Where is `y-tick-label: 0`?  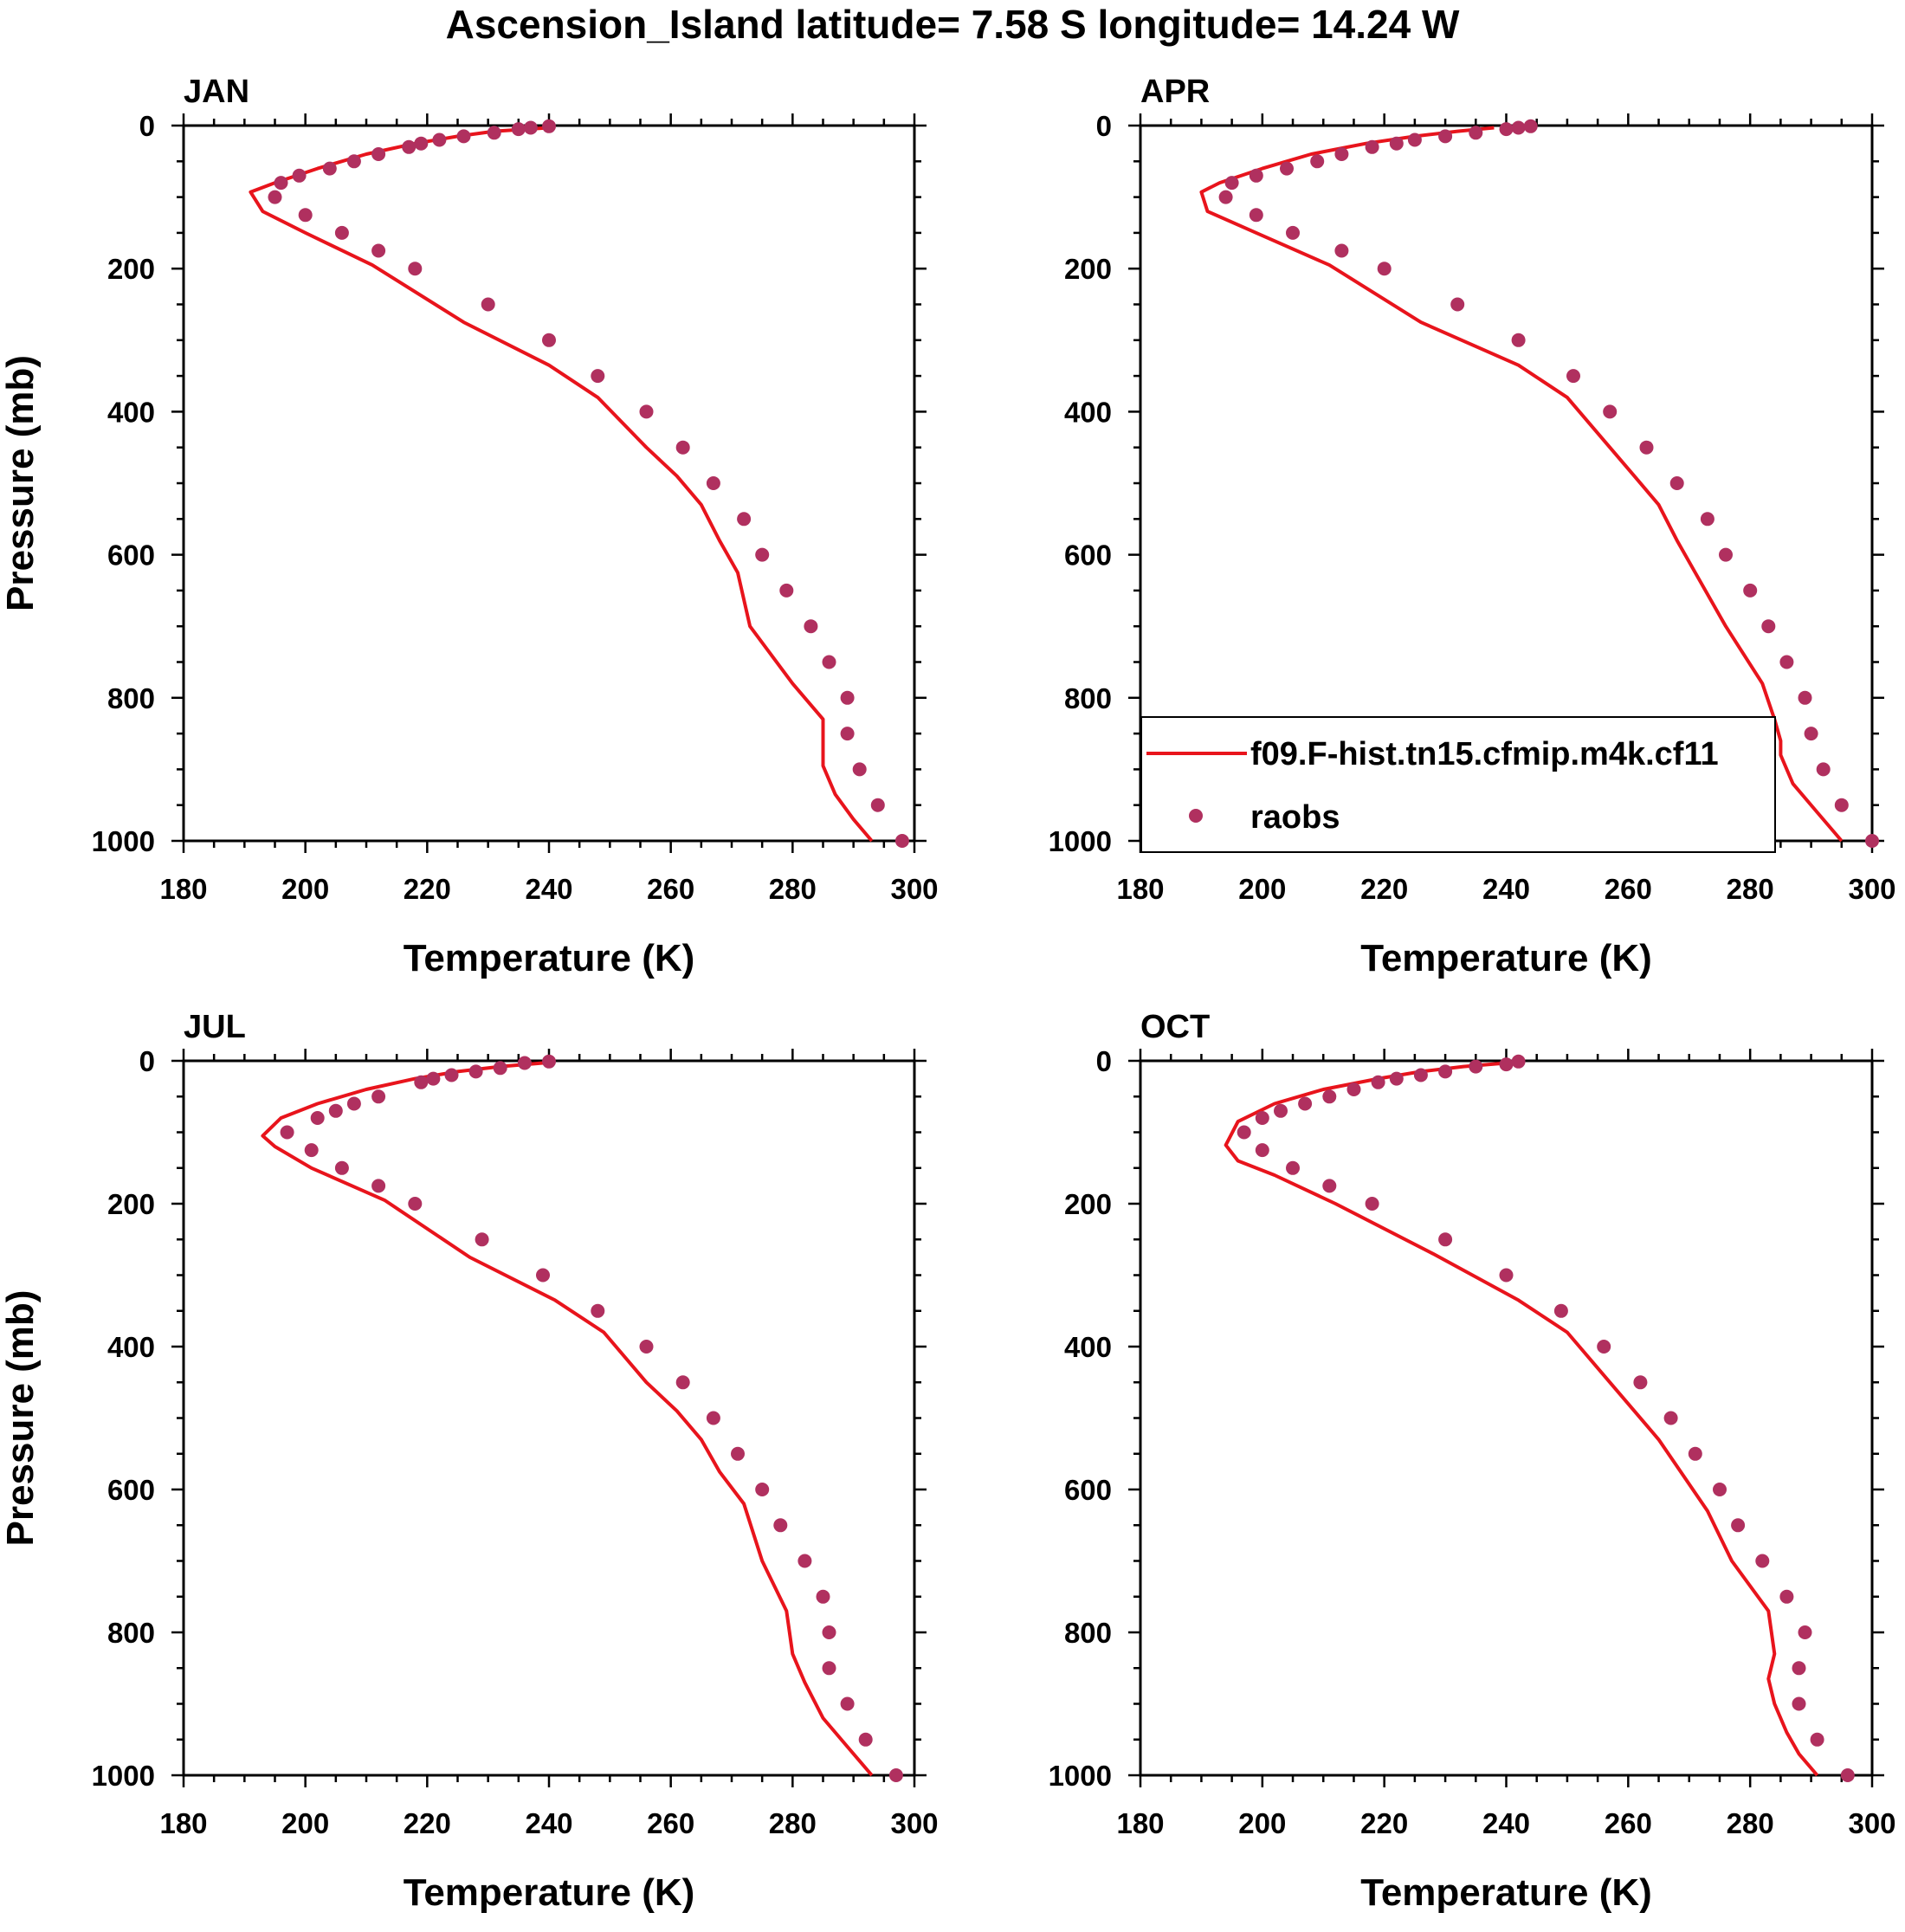
y-tick-label: 0 is located at coordinates (147, 1061).